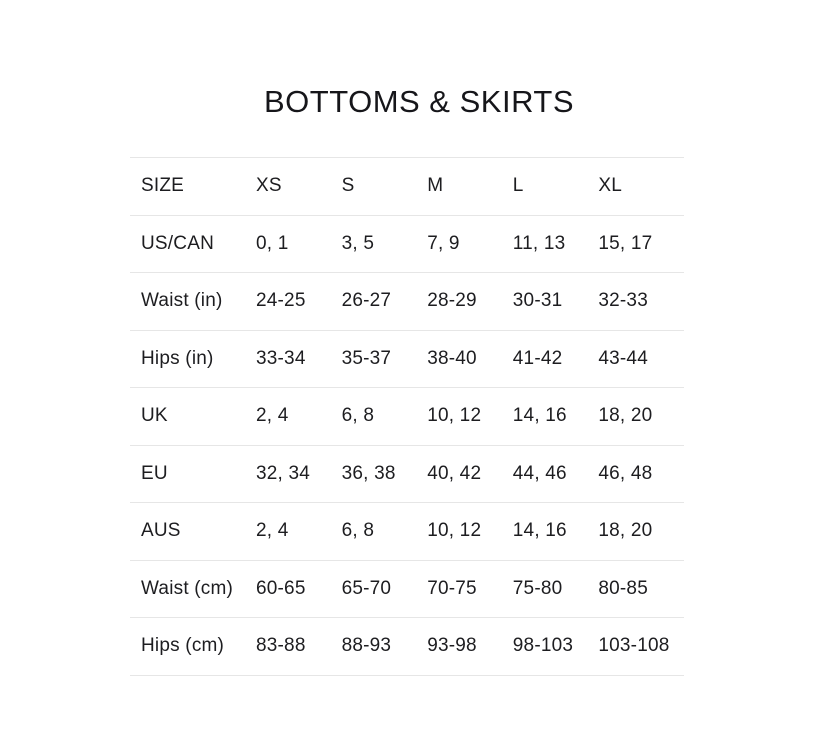  I want to click on cell-hips-in-xs: 33-34, so click(299, 358).